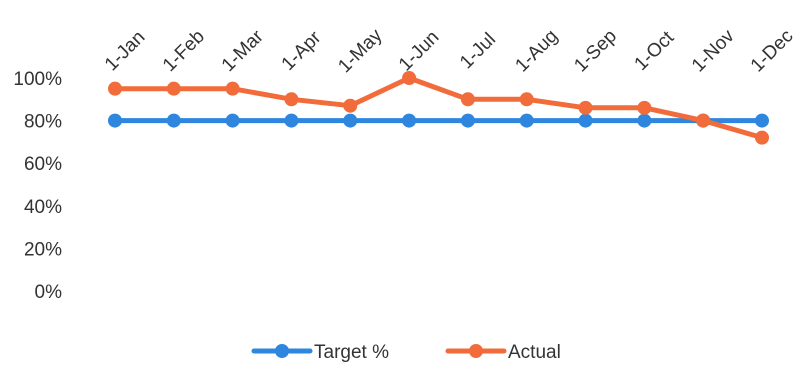 The width and height of the screenshot is (810, 369). What do you see at coordinates (655, 51) in the screenshot?
I see `x-tick-label: 1-Oct` at bounding box center [655, 51].